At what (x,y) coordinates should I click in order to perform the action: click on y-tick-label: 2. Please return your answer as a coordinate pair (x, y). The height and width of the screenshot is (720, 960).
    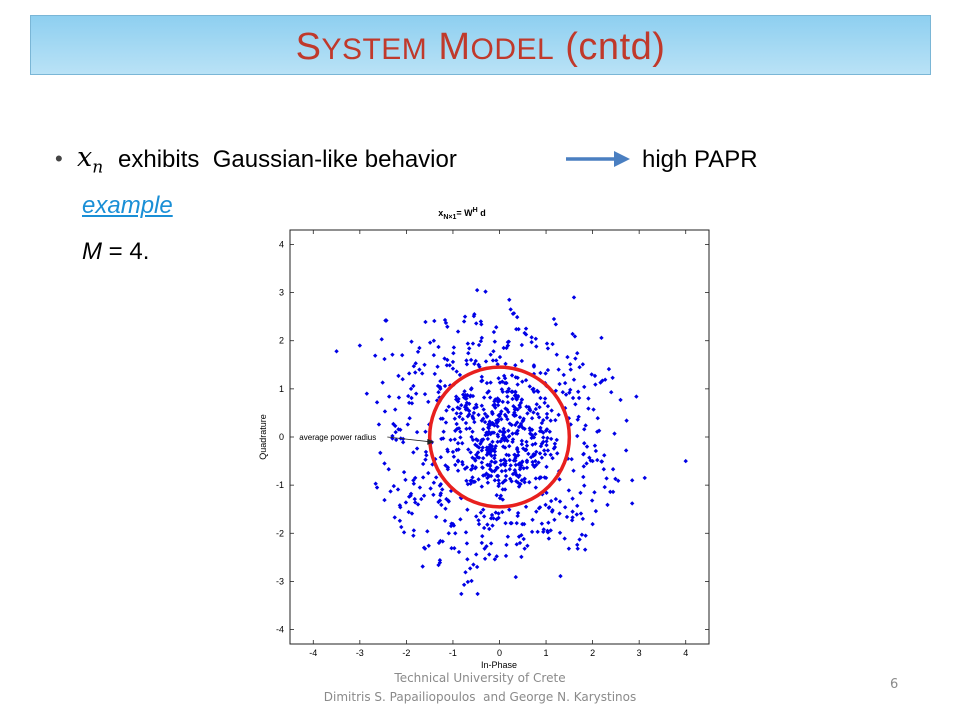
    Looking at the image, I should click on (281, 341).